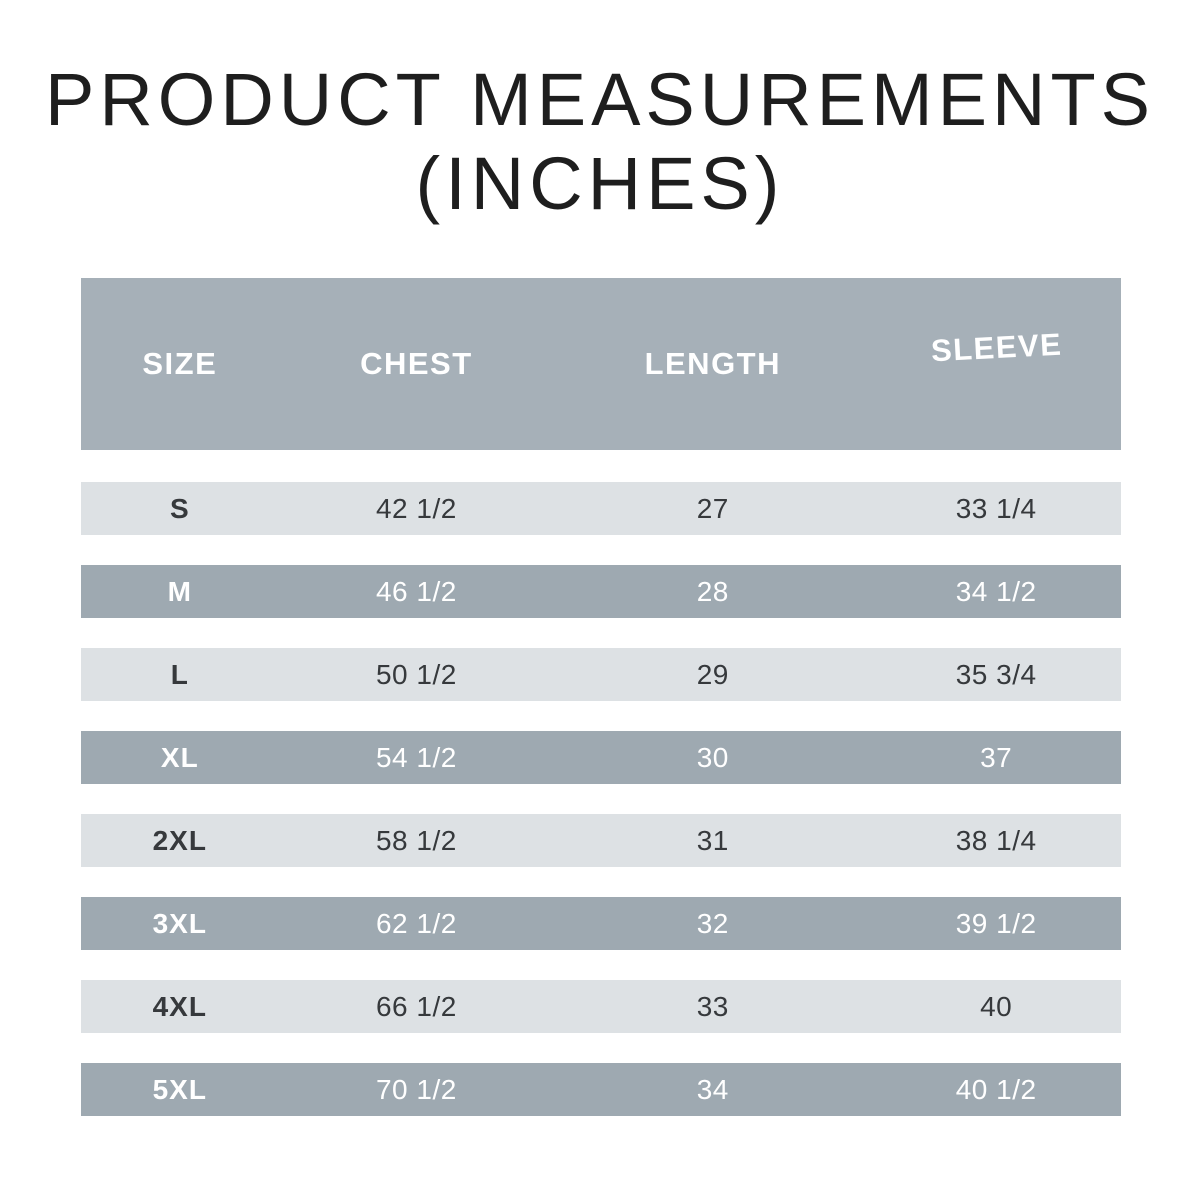 Image resolution: width=1200 pixels, height=1200 pixels. I want to click on cell-chest: 42 1/2, so click(416, 508).